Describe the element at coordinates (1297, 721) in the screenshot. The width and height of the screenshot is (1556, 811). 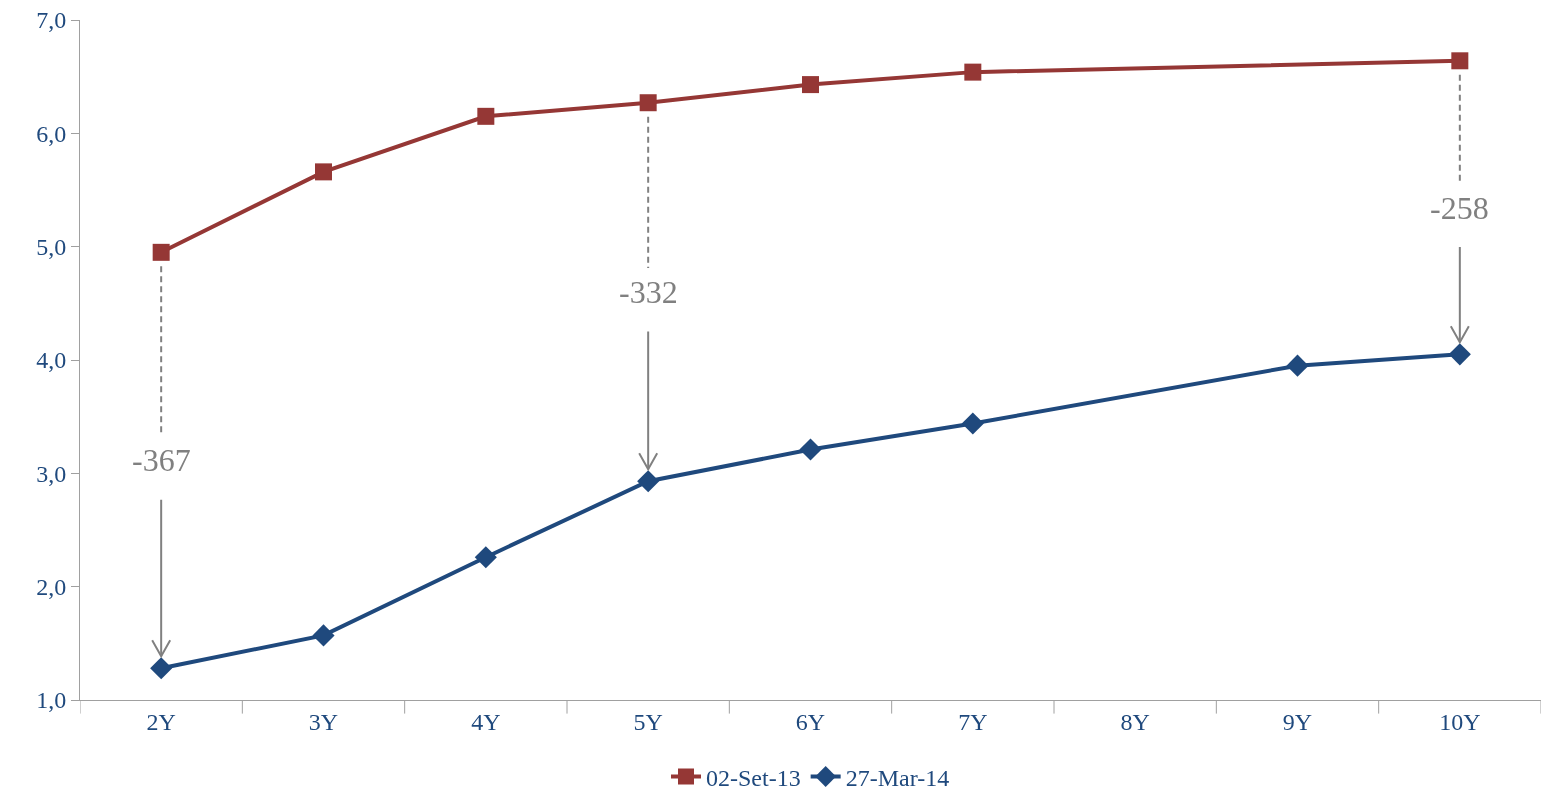
I see `x-tick-label: 9Y` at that location.